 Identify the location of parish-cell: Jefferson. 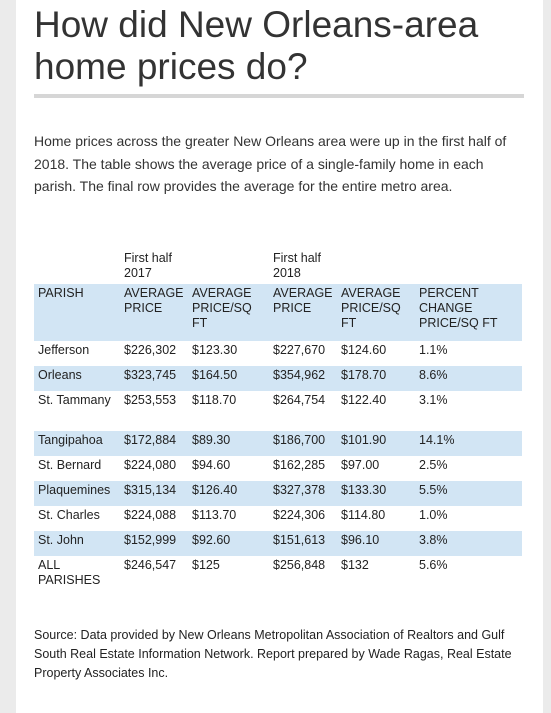
(64, 350).